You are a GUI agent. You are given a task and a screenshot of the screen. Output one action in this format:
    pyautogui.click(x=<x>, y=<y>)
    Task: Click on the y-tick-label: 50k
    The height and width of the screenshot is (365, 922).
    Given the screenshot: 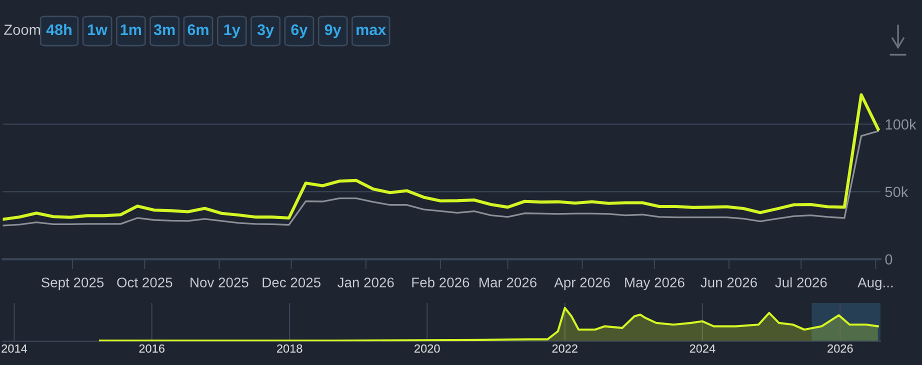 What is the action you would take?
    pyautogui.click(x=896, y=192)
    